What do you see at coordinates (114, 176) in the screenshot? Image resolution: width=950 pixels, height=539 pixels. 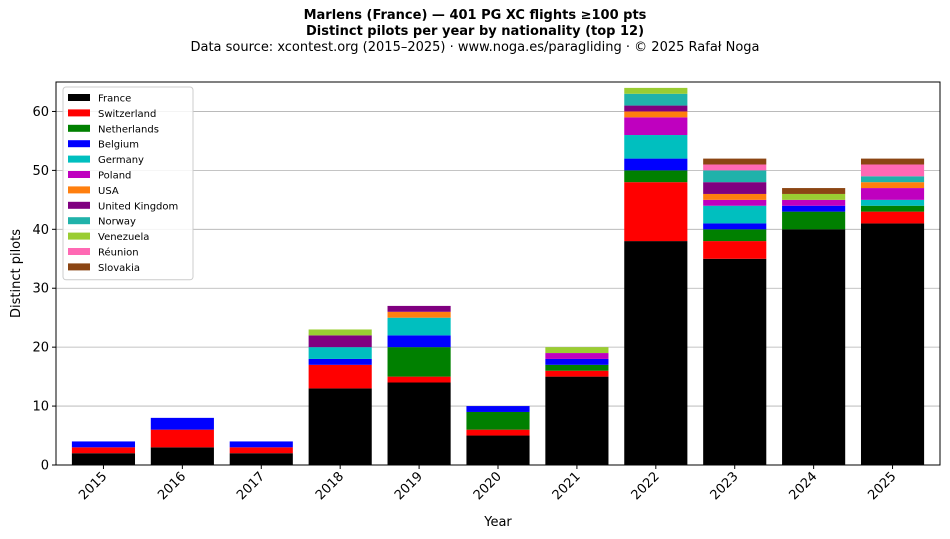 I see `legend-label: Poland` at bounding box center [114, 176].